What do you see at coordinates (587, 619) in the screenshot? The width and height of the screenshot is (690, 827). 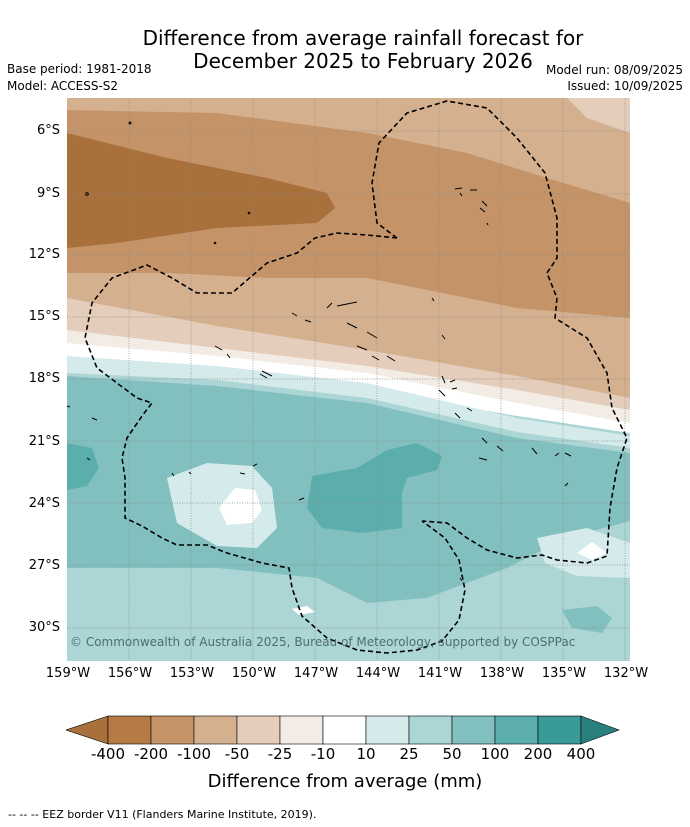 I see `patch-teal-dark-east` at bounding box center [587, 619].